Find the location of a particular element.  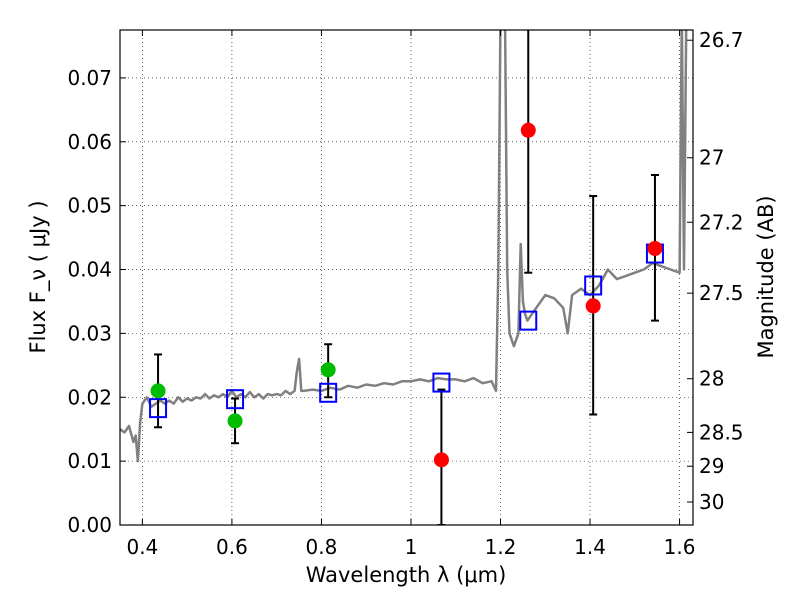

x-tick-label: 1.4 is located at coordinates (590, 547).